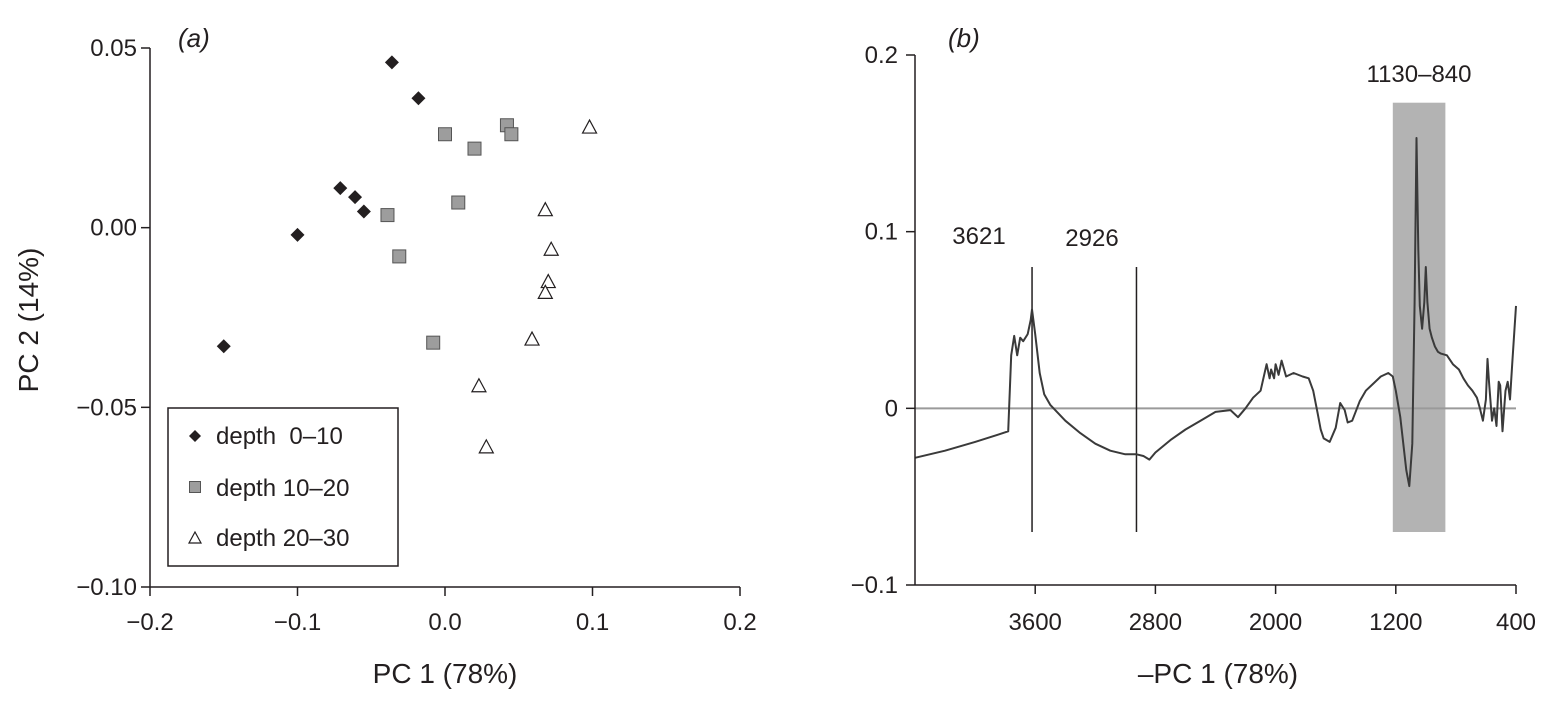 The height and width of the screenshot is (702, 1551). What do you see at coordinates (1419, 74) in the screenshot?
I see `annotation-1130-840: 1130–840` at bounding box center [1419, 74].